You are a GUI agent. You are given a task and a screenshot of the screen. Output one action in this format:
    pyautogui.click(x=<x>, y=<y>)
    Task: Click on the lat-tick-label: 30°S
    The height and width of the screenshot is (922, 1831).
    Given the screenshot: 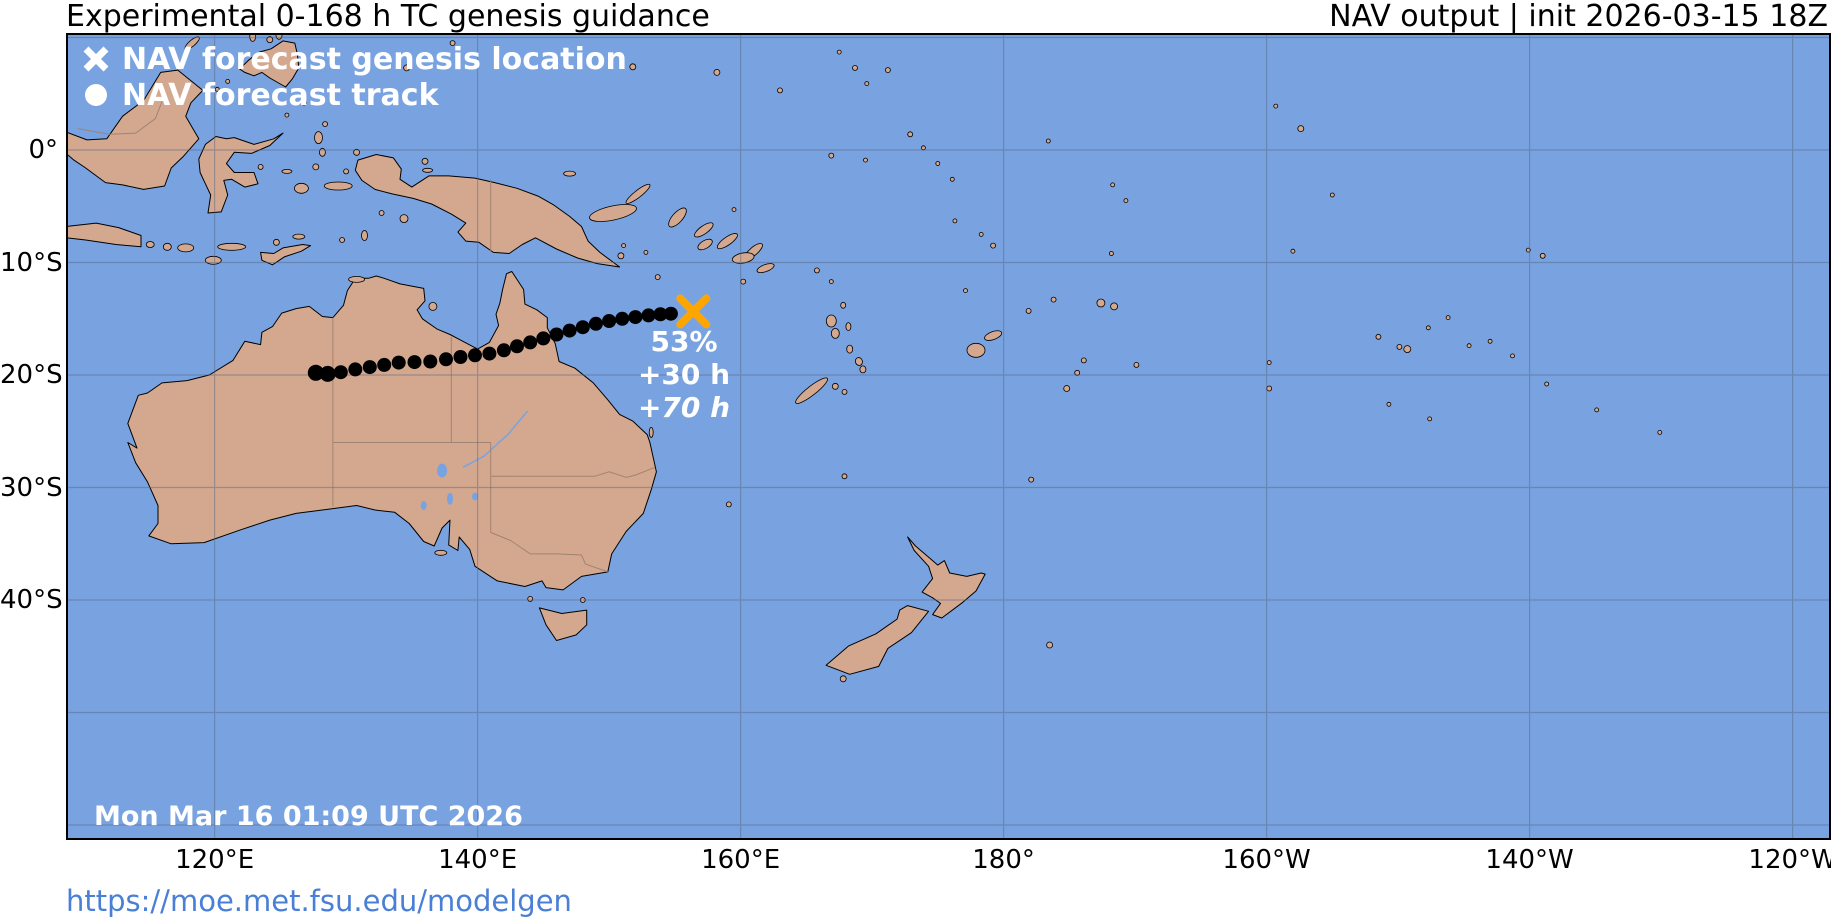 What is the action you would take?
    pyautogui.click(x=31, y=487)
    